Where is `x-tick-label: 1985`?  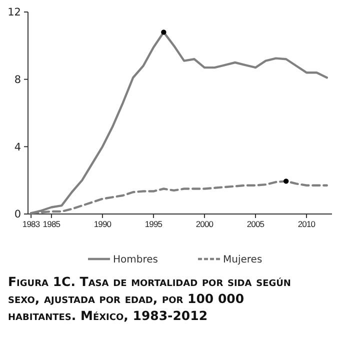
x-tick-label: 1985 is located at coordinates (51, 224).